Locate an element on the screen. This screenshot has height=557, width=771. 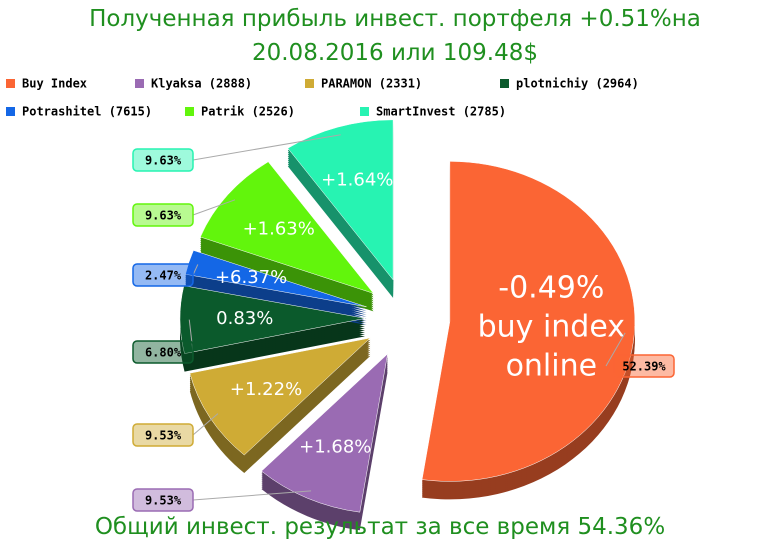
legend-label: SmartInvest (2785) is located at coordinates (441, 112).